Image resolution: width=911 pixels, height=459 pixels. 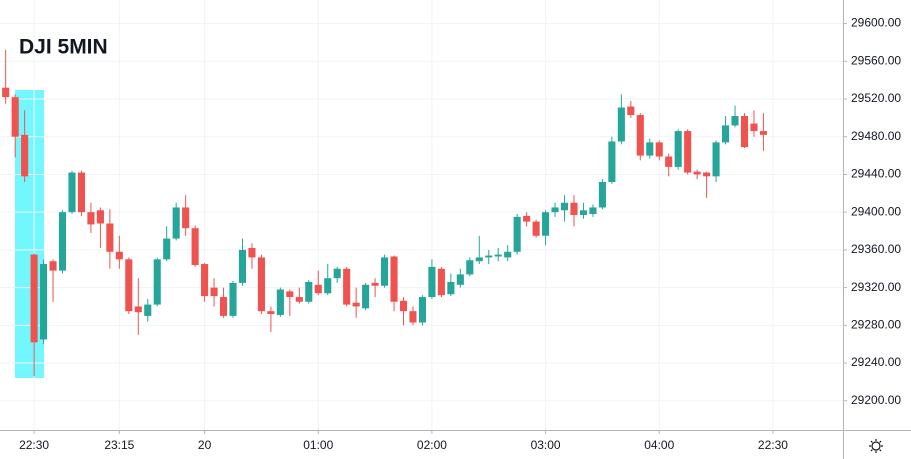 I want to click on settings-icon, so click(x=876, y=446).